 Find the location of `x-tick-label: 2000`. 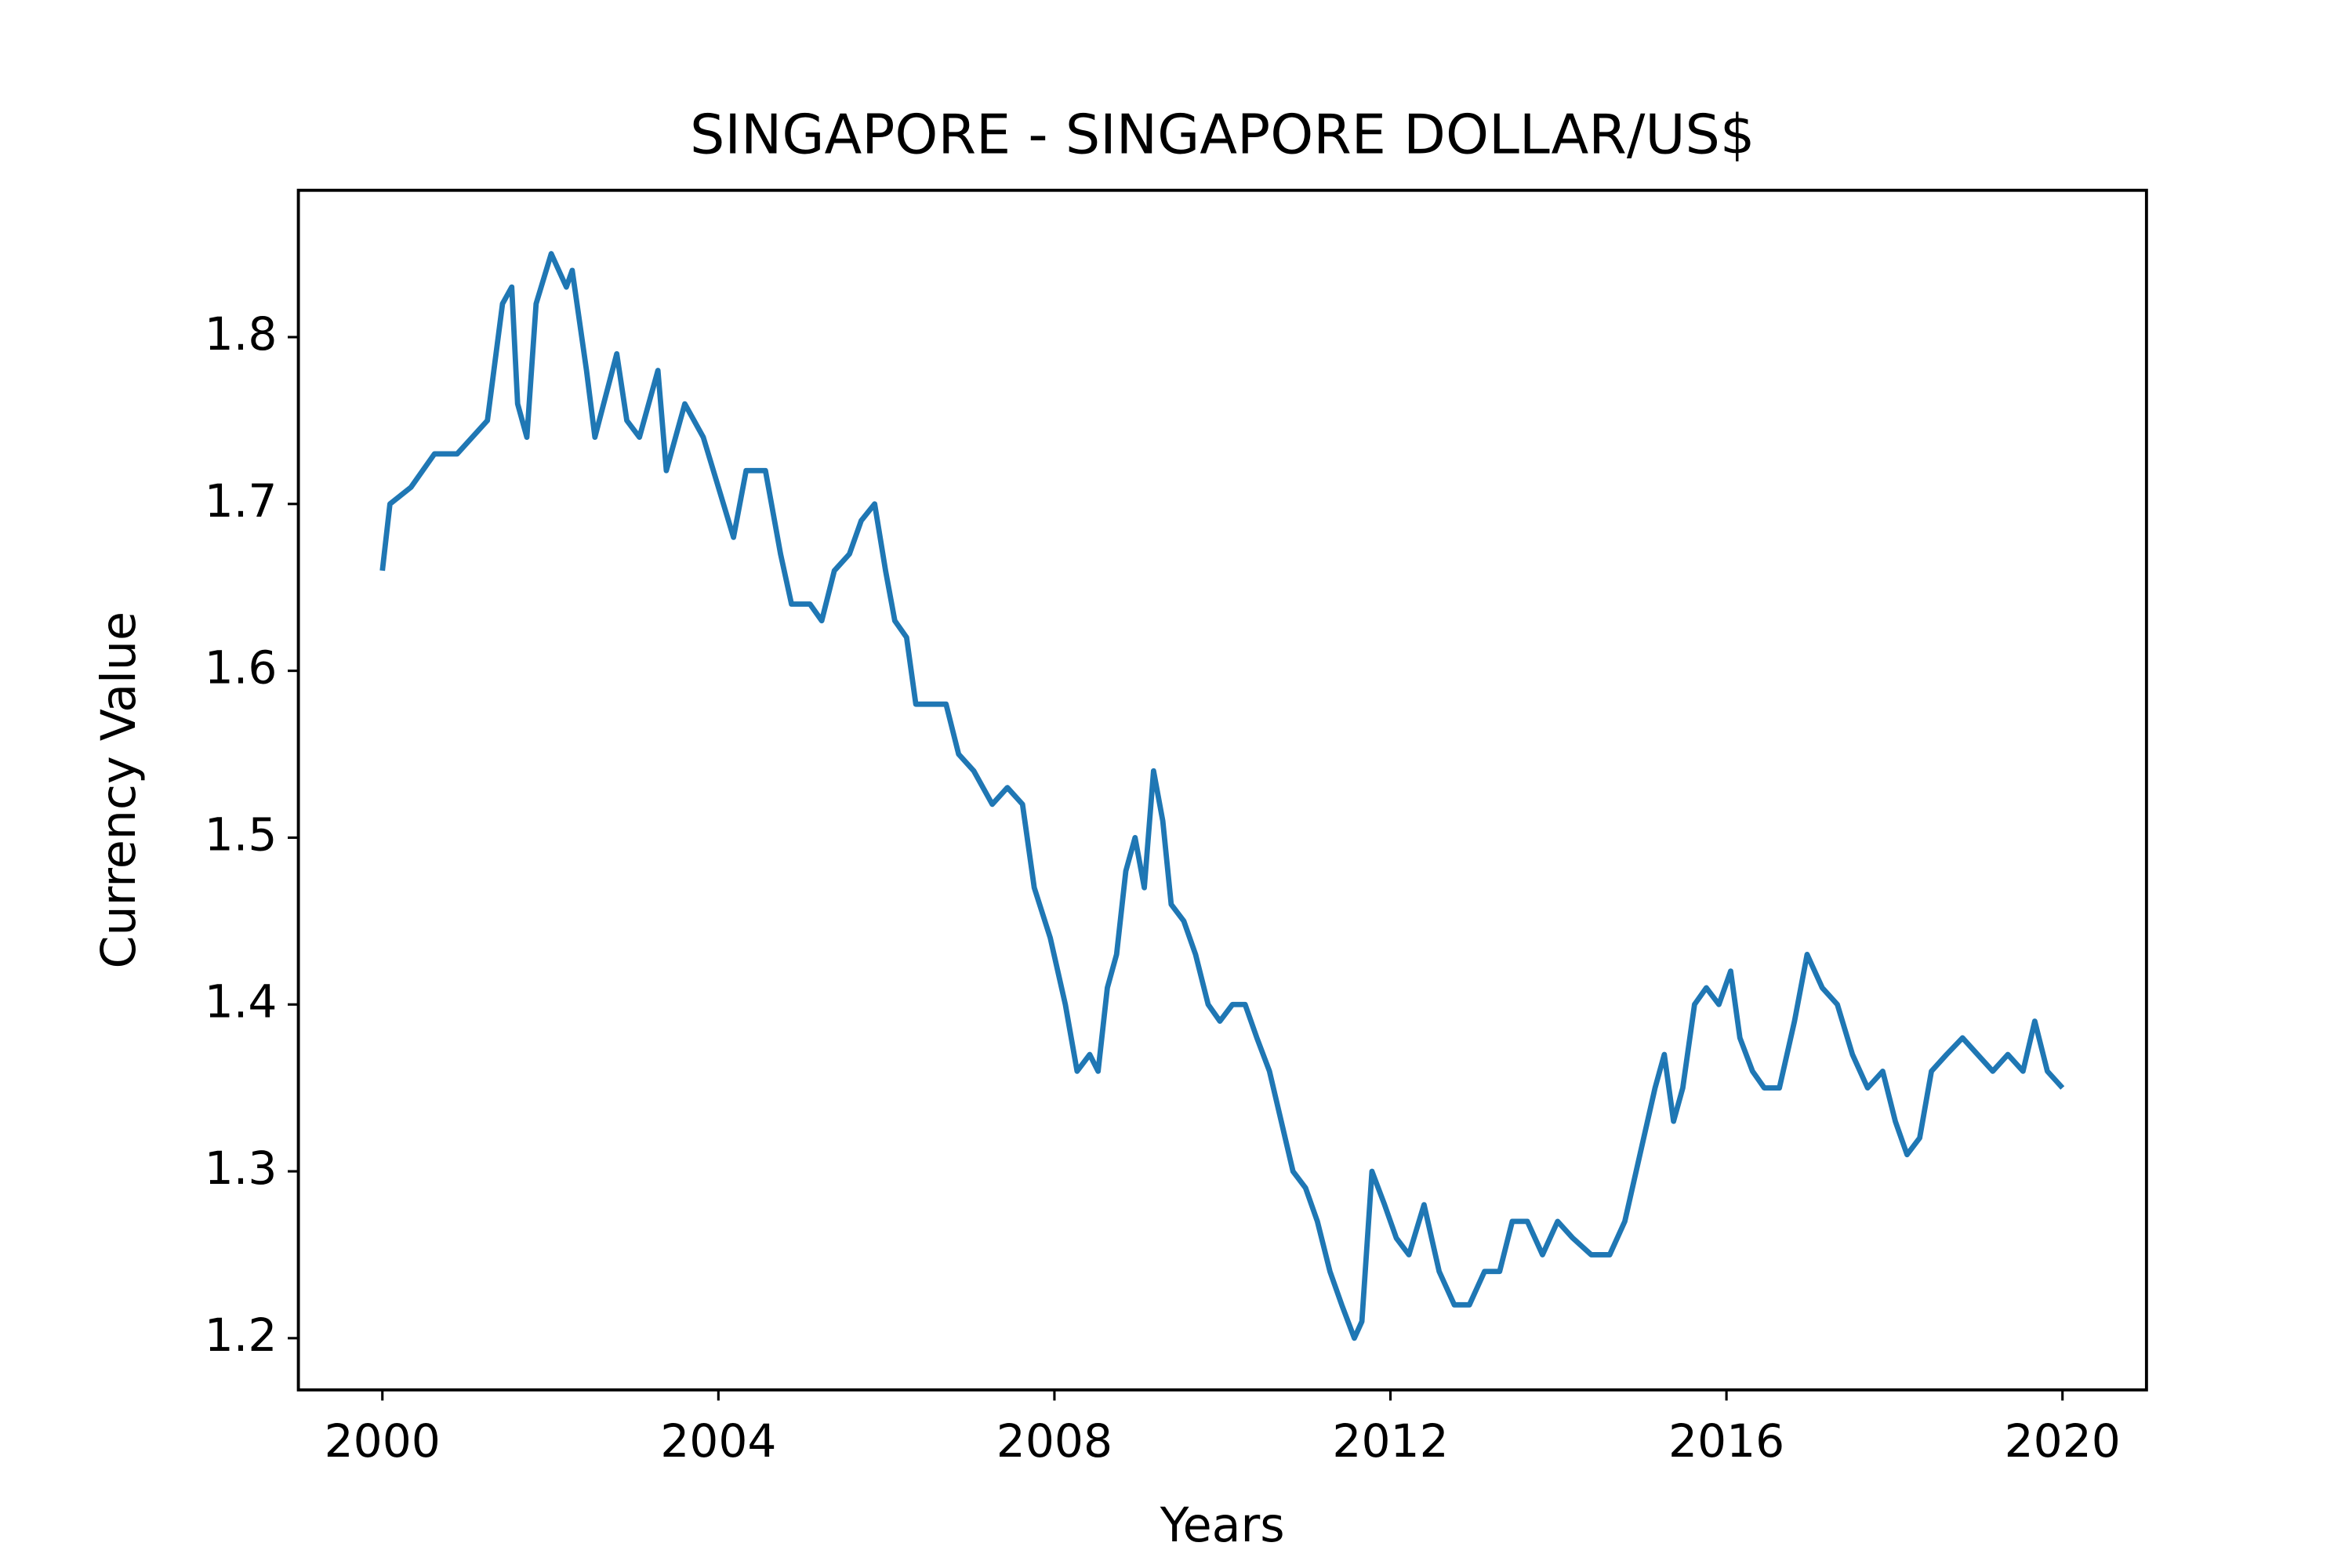

x-tick-label: 2000 is located at coordinates (383, 1441).